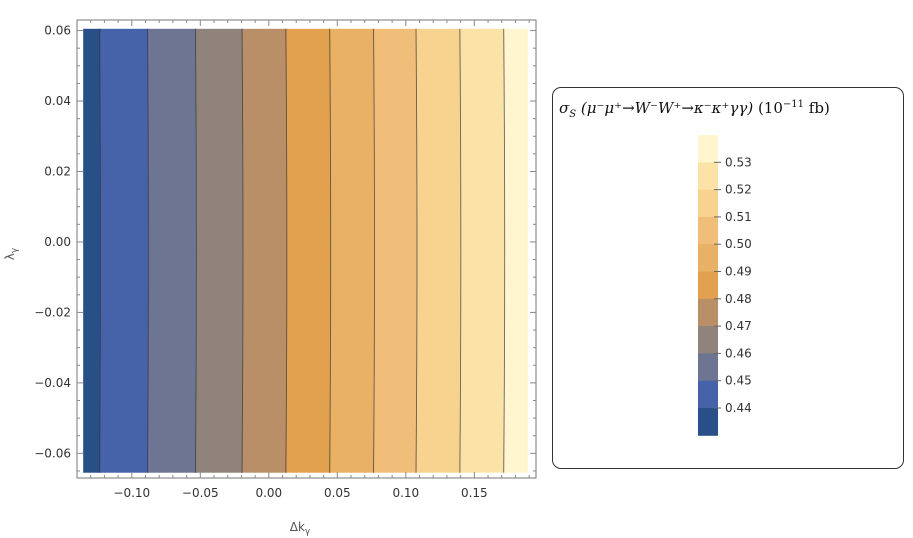 Image resolution: width=913 pixels, height=538 pixels. I want to click on y-tick-label: −0.04, so click(52, 383).